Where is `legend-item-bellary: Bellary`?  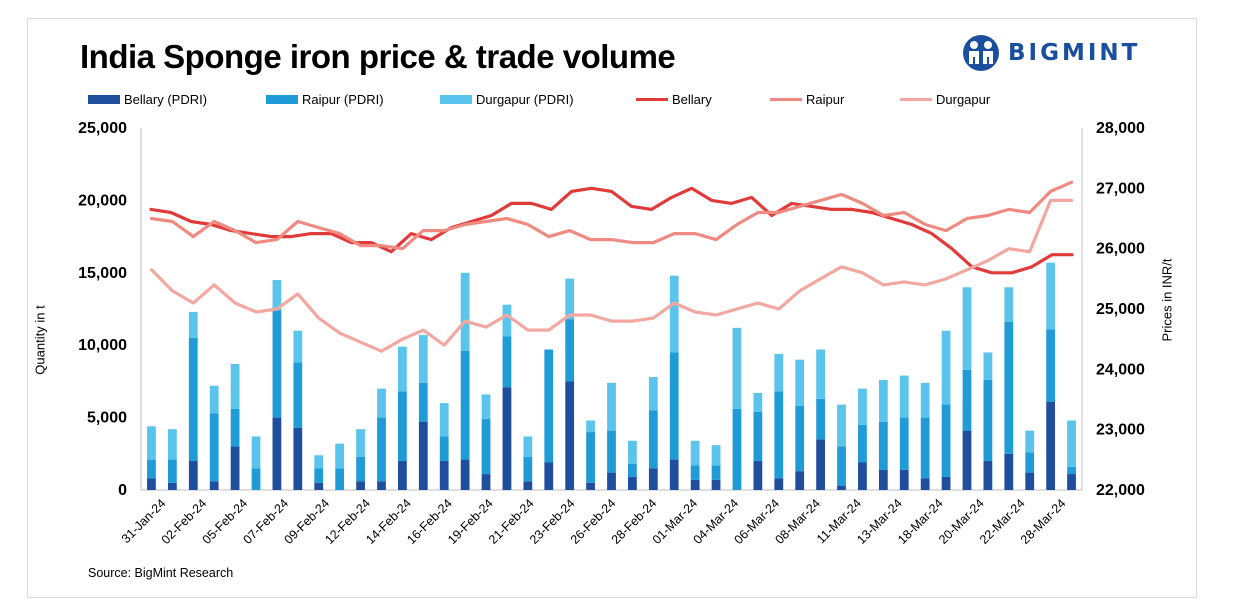
legend-item-bellary: Bellary is located at coordinates (674, 99).